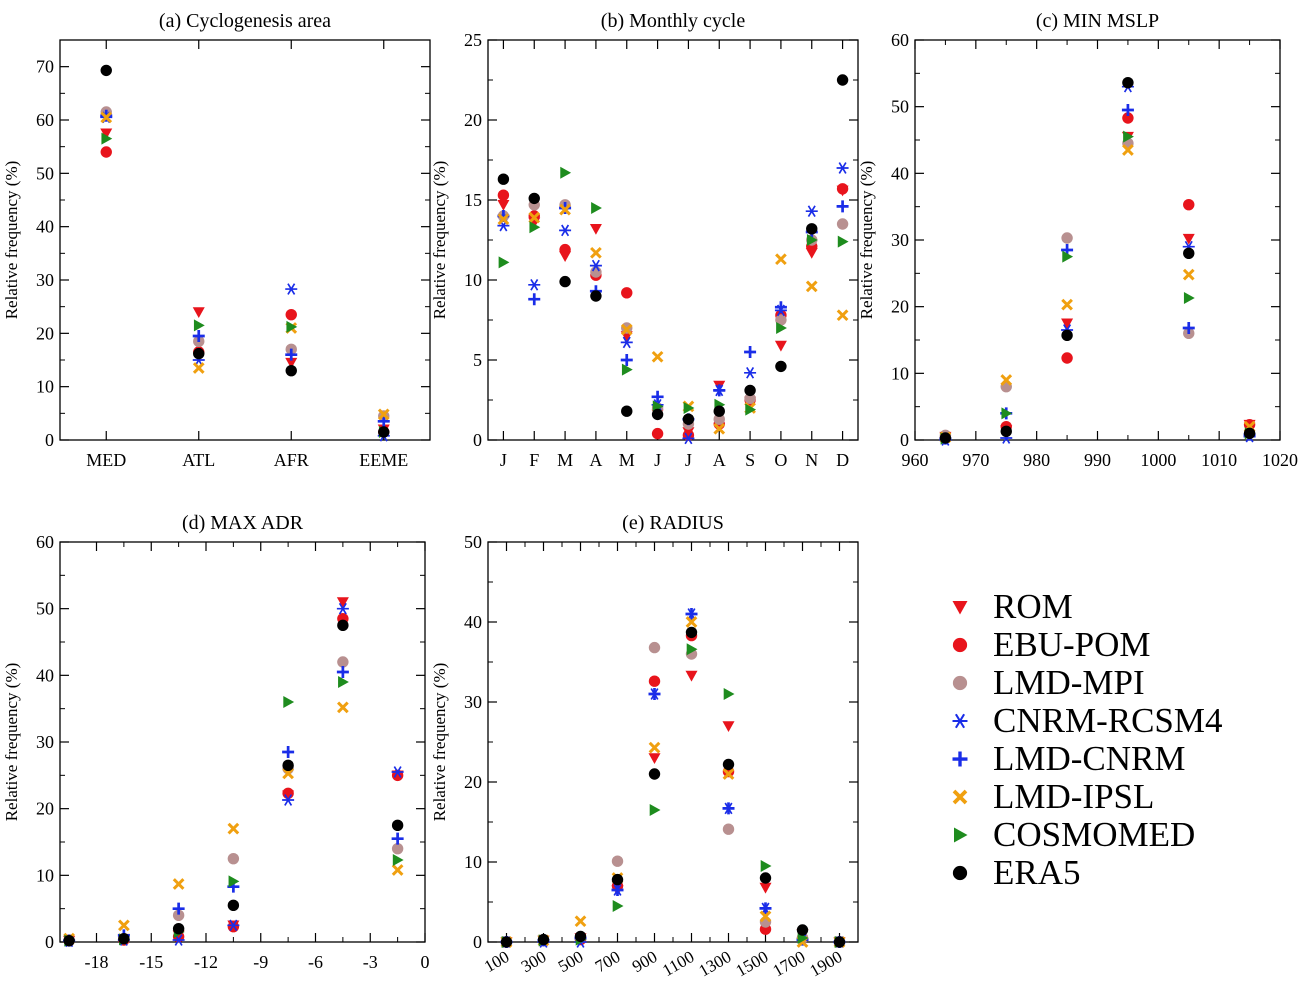  What do you see at coordinates (719, 460) in the screenshot?
I see `x-tick-label: A` at bounding box center [719, 460].